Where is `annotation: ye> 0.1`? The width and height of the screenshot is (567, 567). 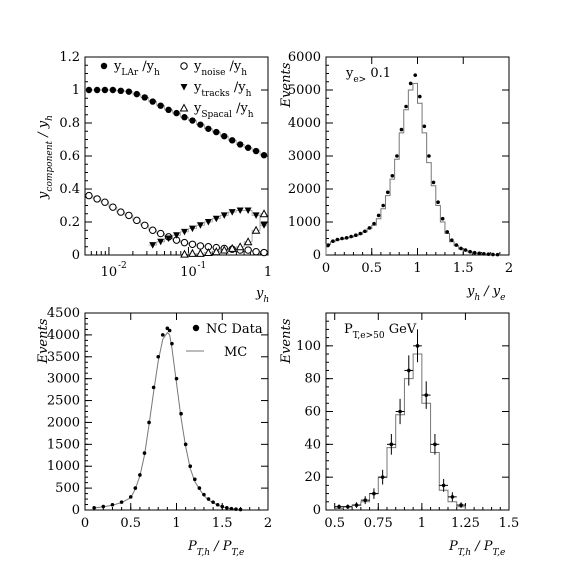 annotation: ye> 0.1 is located at coordinates (368, 75).